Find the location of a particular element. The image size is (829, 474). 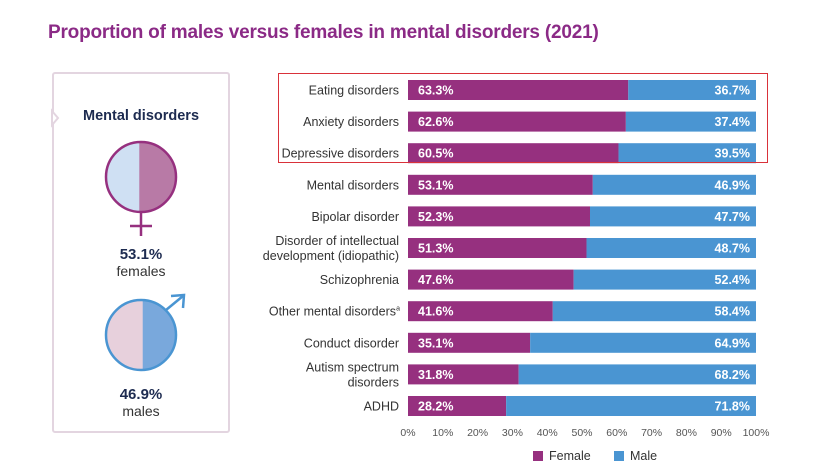

legend-swatch-female is located at coordinates (538, 456).